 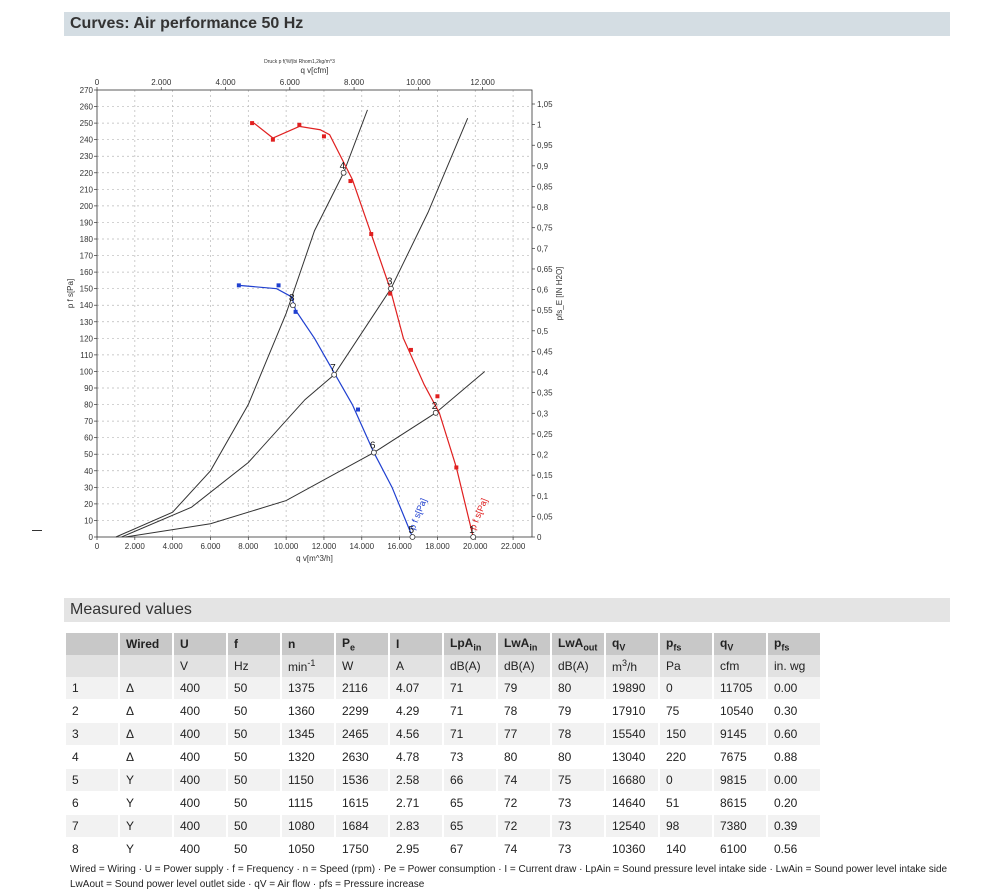 I want to click on column-unit: dB(A), so click(x=524, y=666).